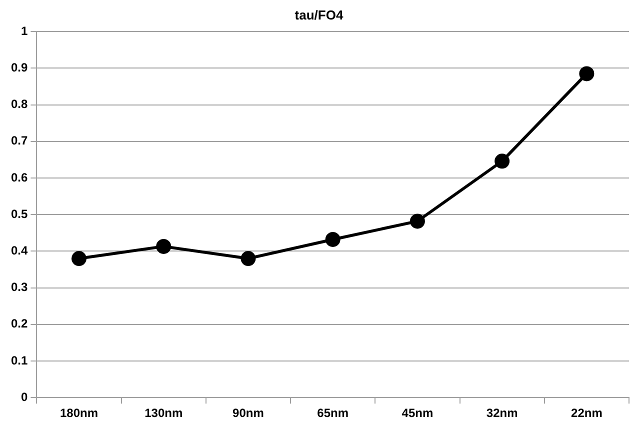 The height and width of the screenshot is (428, 638). I want to click on y-tick-label: 0.9, so click(19, 67).